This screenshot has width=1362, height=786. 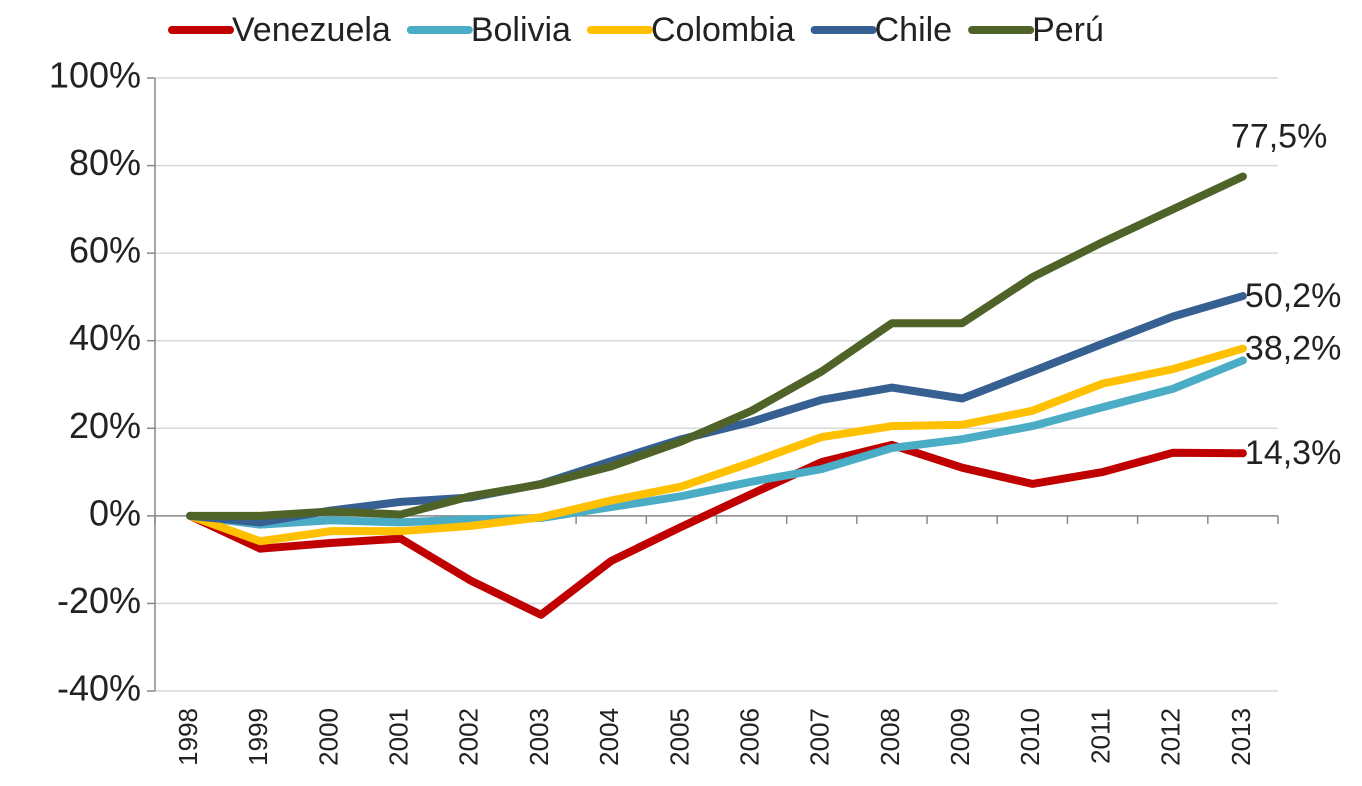 What do you see at coordinates (1030, 737) in the screenshot?
I see `x-tick-label: 2010` at bounding box center [1030, 737].